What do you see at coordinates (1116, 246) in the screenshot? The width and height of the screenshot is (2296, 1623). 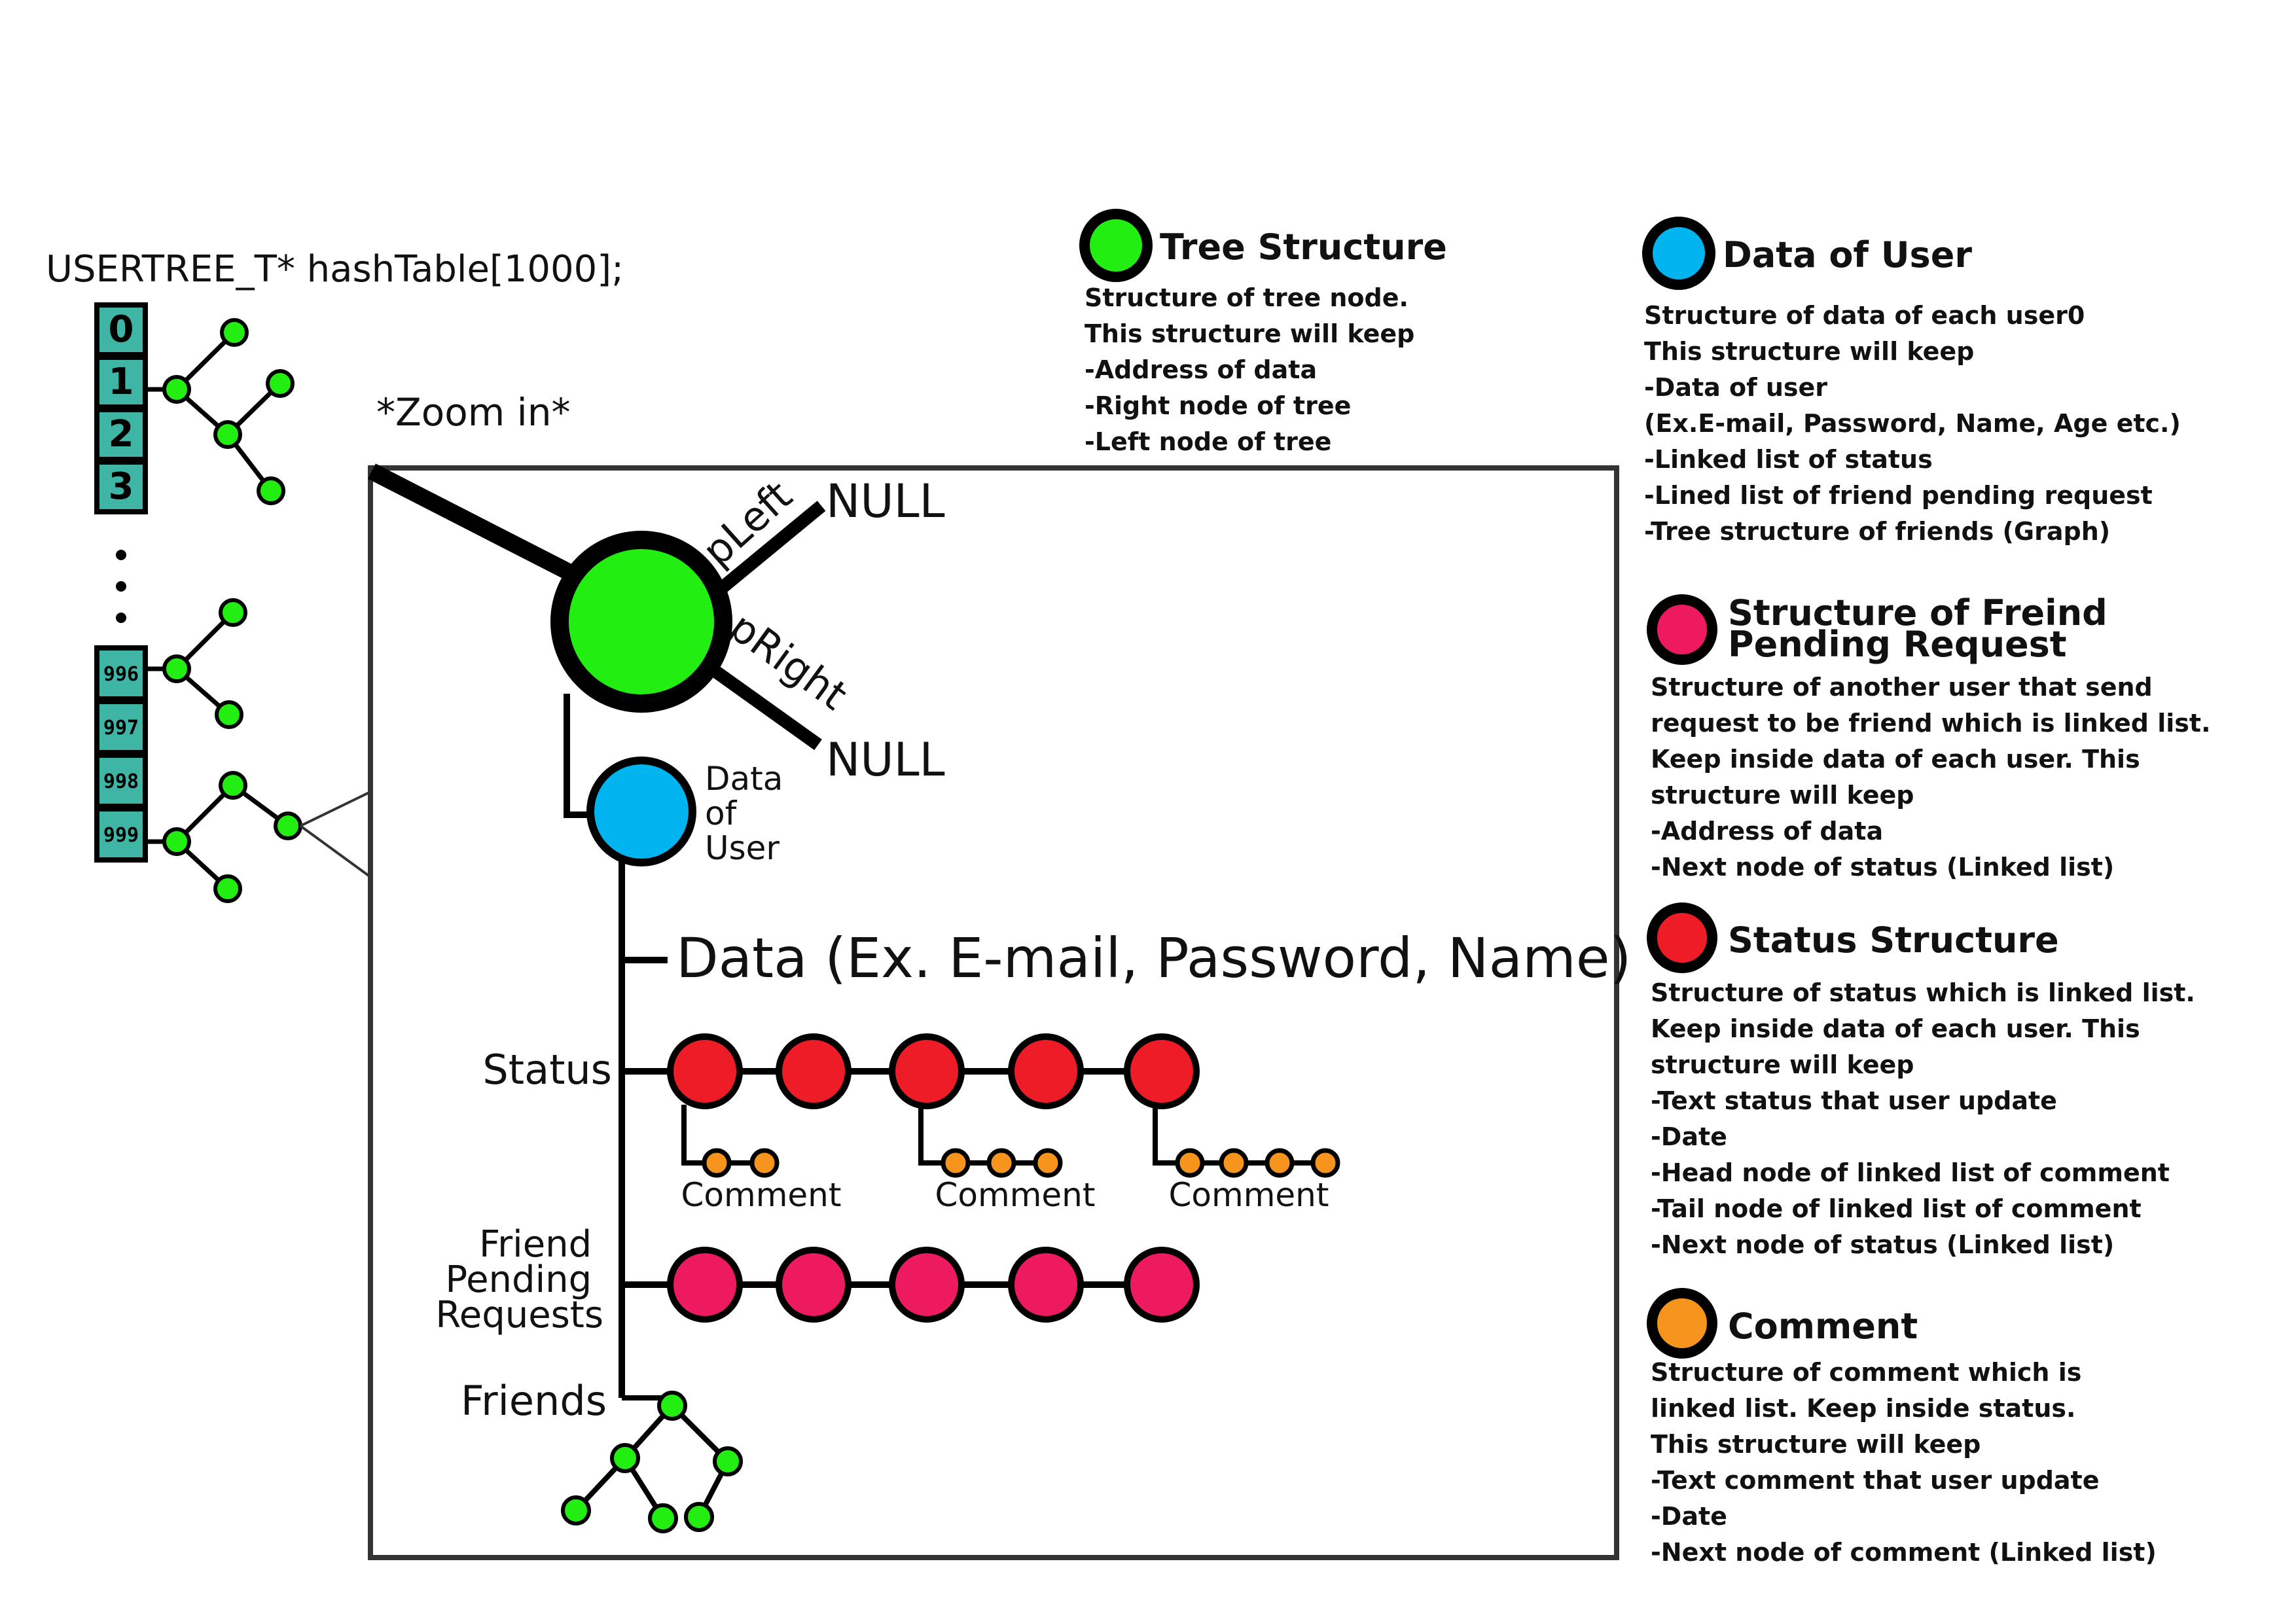 I see `tree-structure-icon` at bounding box center [1116, 246].